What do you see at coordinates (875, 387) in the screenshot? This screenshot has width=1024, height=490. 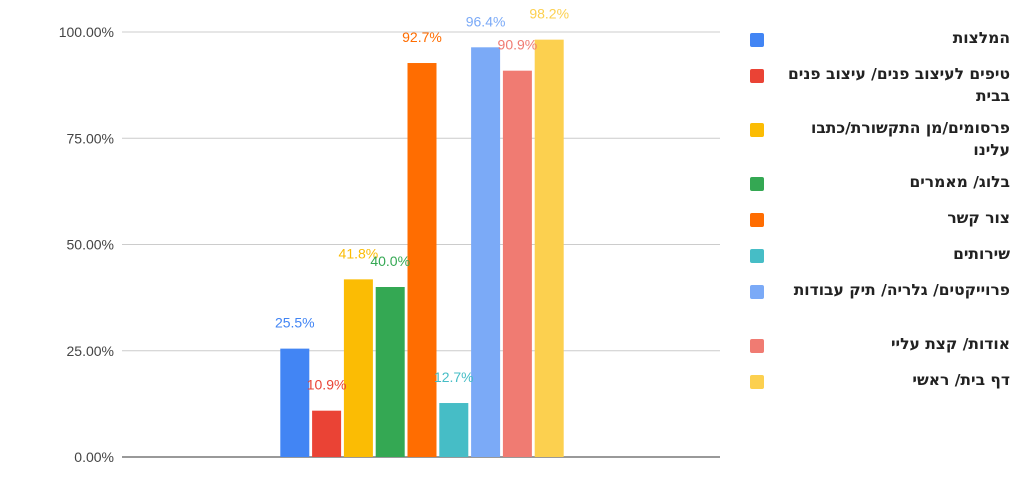 I see `legend-item: דף בית/ ראשי` at bounding box center [875, 387].